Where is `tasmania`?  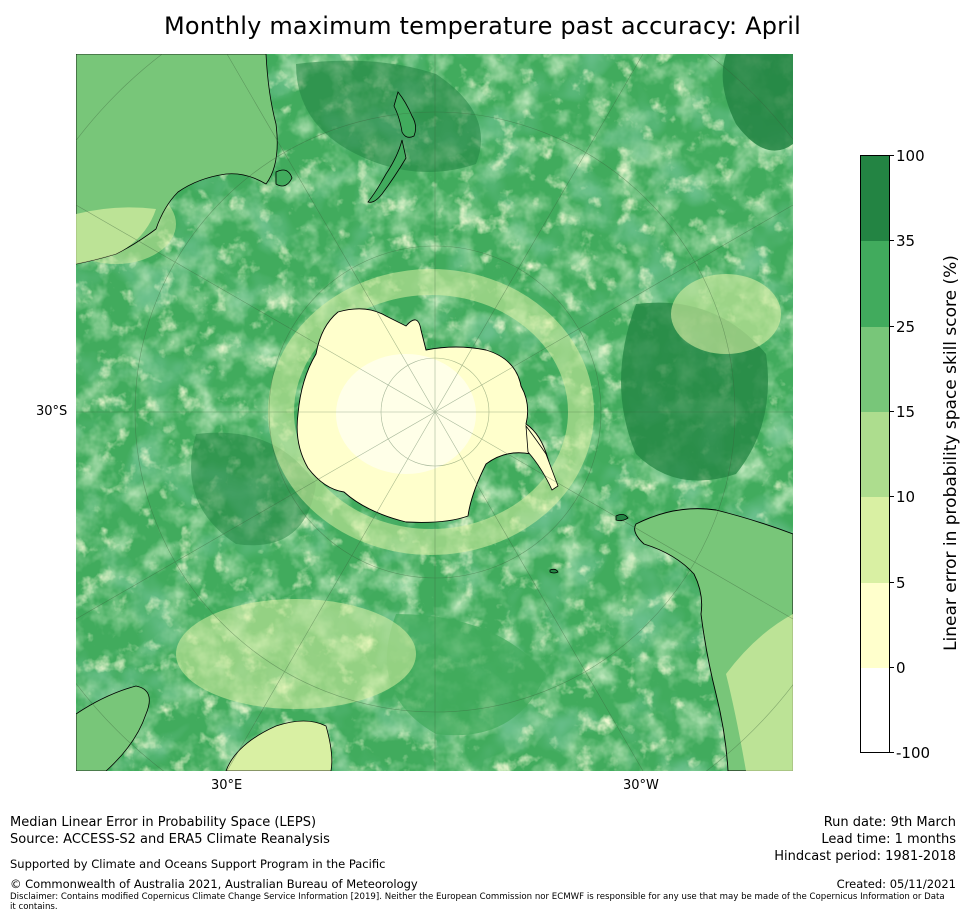 tasmania is located at coordinates (284, 178).